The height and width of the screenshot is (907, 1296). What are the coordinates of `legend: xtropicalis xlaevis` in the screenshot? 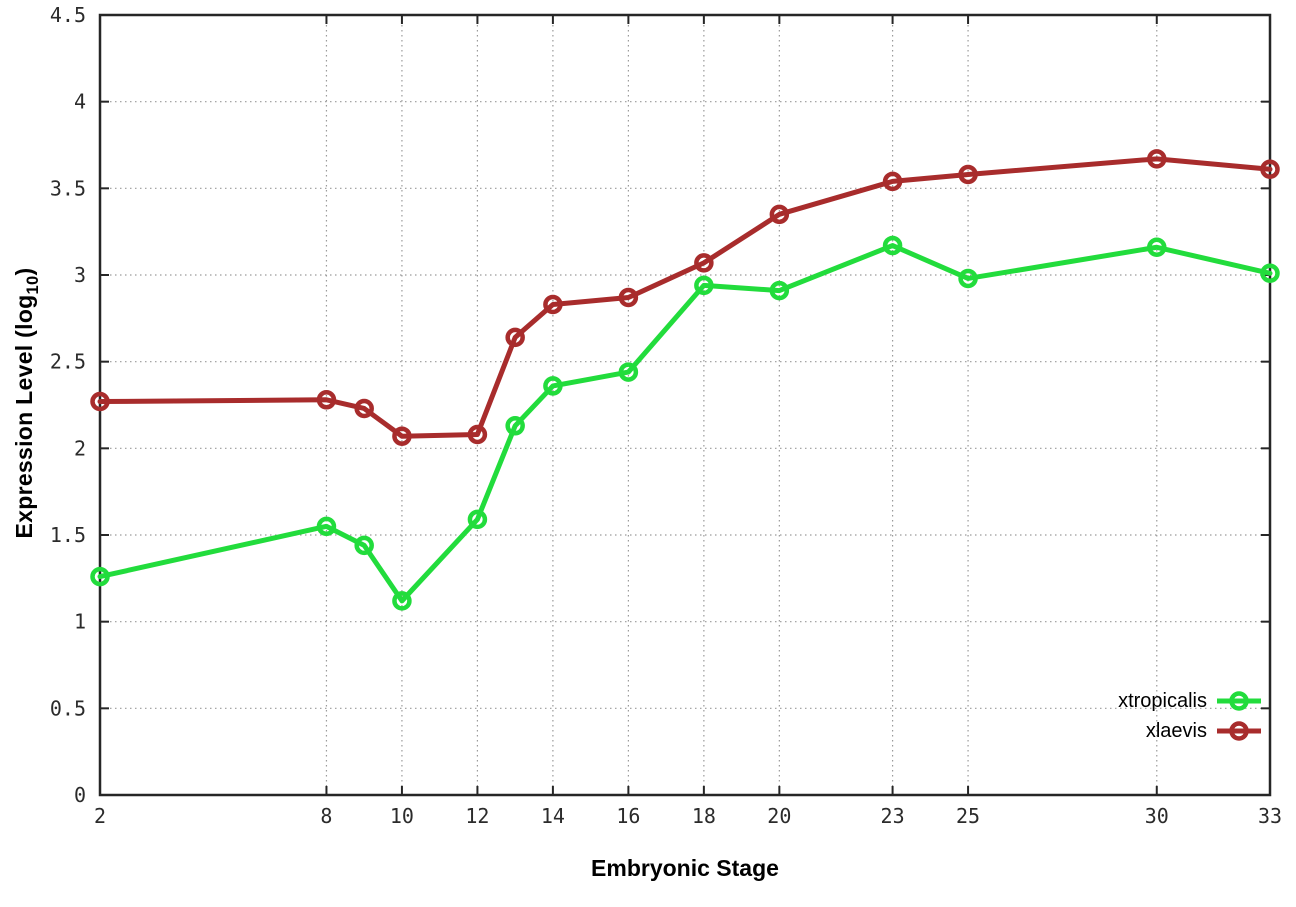 It's located at (1190, 716).